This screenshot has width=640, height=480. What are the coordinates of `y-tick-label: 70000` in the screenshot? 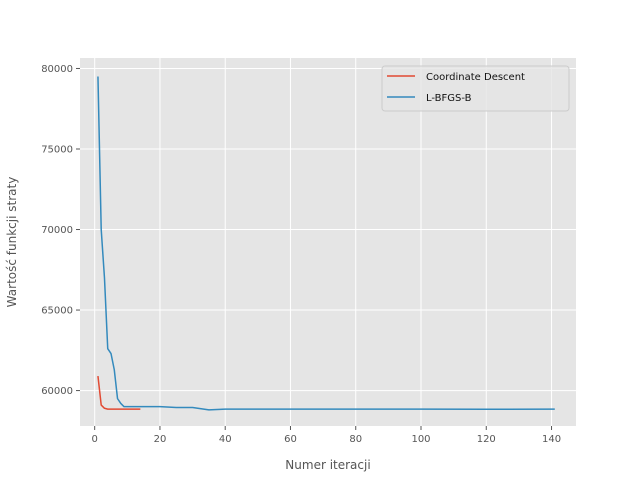 It's located at (57, 230).